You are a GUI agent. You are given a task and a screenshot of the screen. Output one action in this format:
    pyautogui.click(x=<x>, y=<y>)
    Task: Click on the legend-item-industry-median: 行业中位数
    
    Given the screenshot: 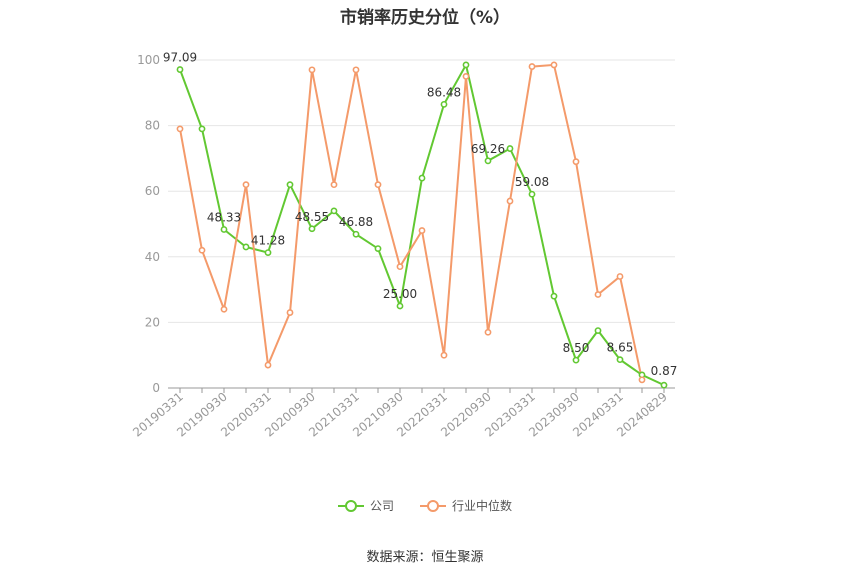 What is the action you would take?
    pyautogui.click(x=466, y=505)
    